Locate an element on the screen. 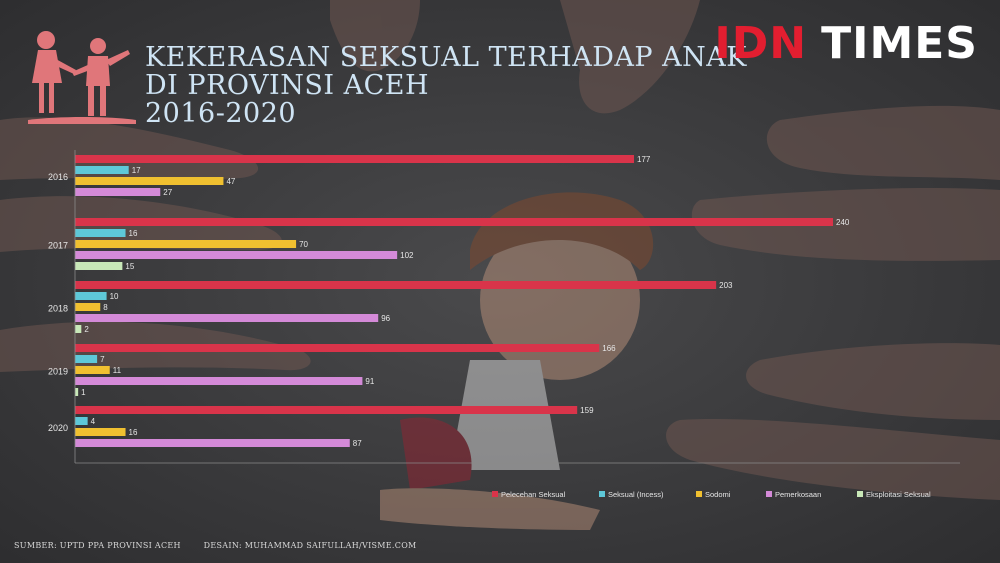 The image size is (1000, 563). title-line-2: DI PROVINSI ACEH is located at coordinates (287, 85).